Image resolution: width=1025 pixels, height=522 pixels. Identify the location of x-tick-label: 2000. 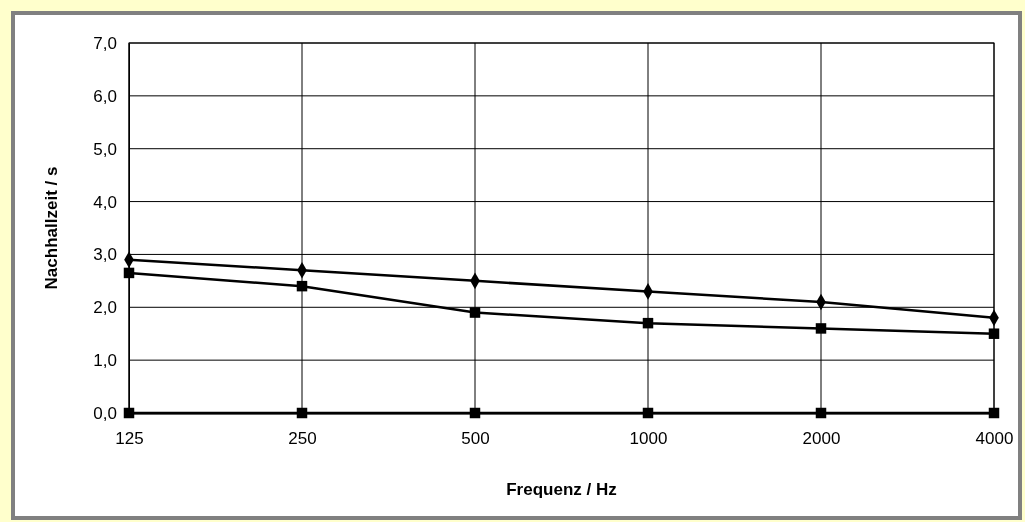
(821, 439).